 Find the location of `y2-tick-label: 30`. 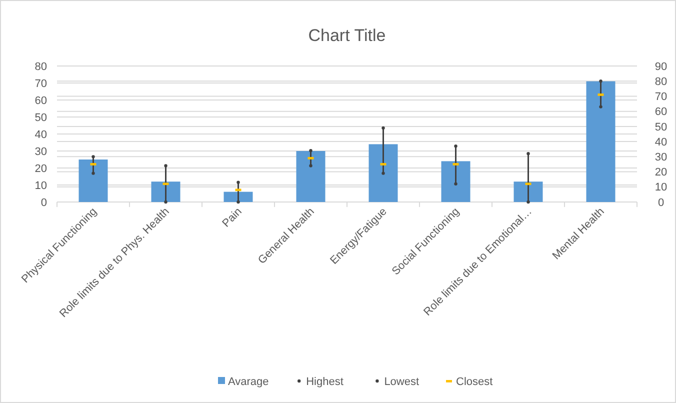

y2-tick-label: 30 is located at coordinates (661, 158).